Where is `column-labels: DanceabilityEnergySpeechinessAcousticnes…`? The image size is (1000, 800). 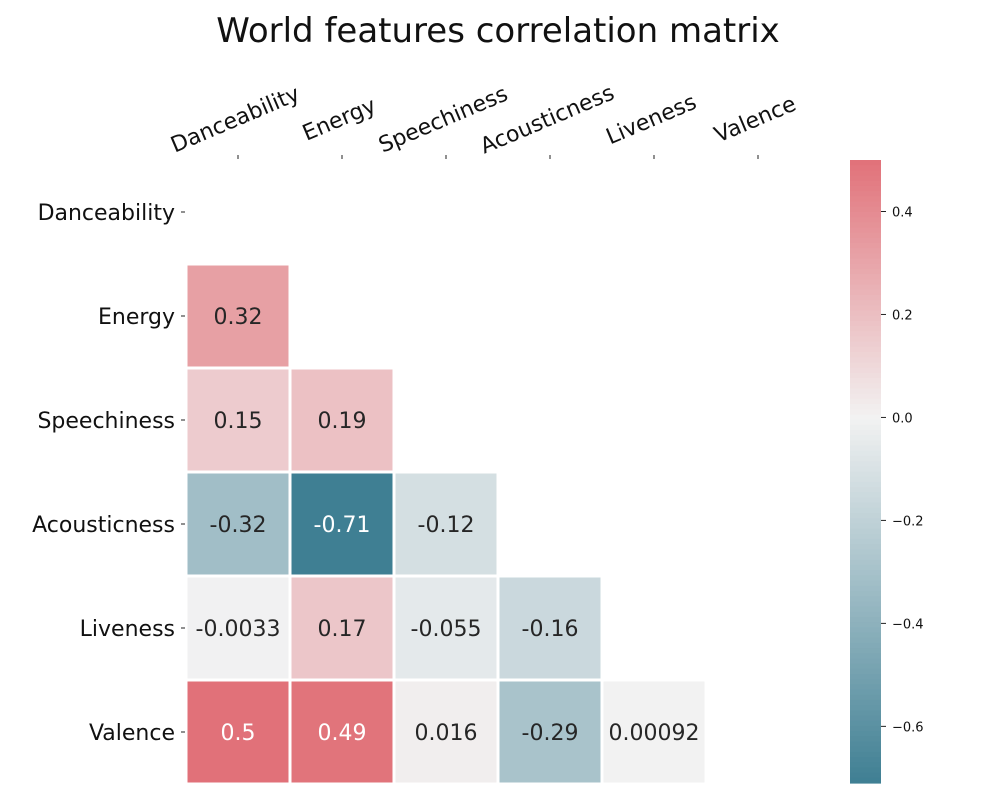
column-labels: DanceabilityEnergySpeechinessAcousticnes… is located at coordinates (483, 120).